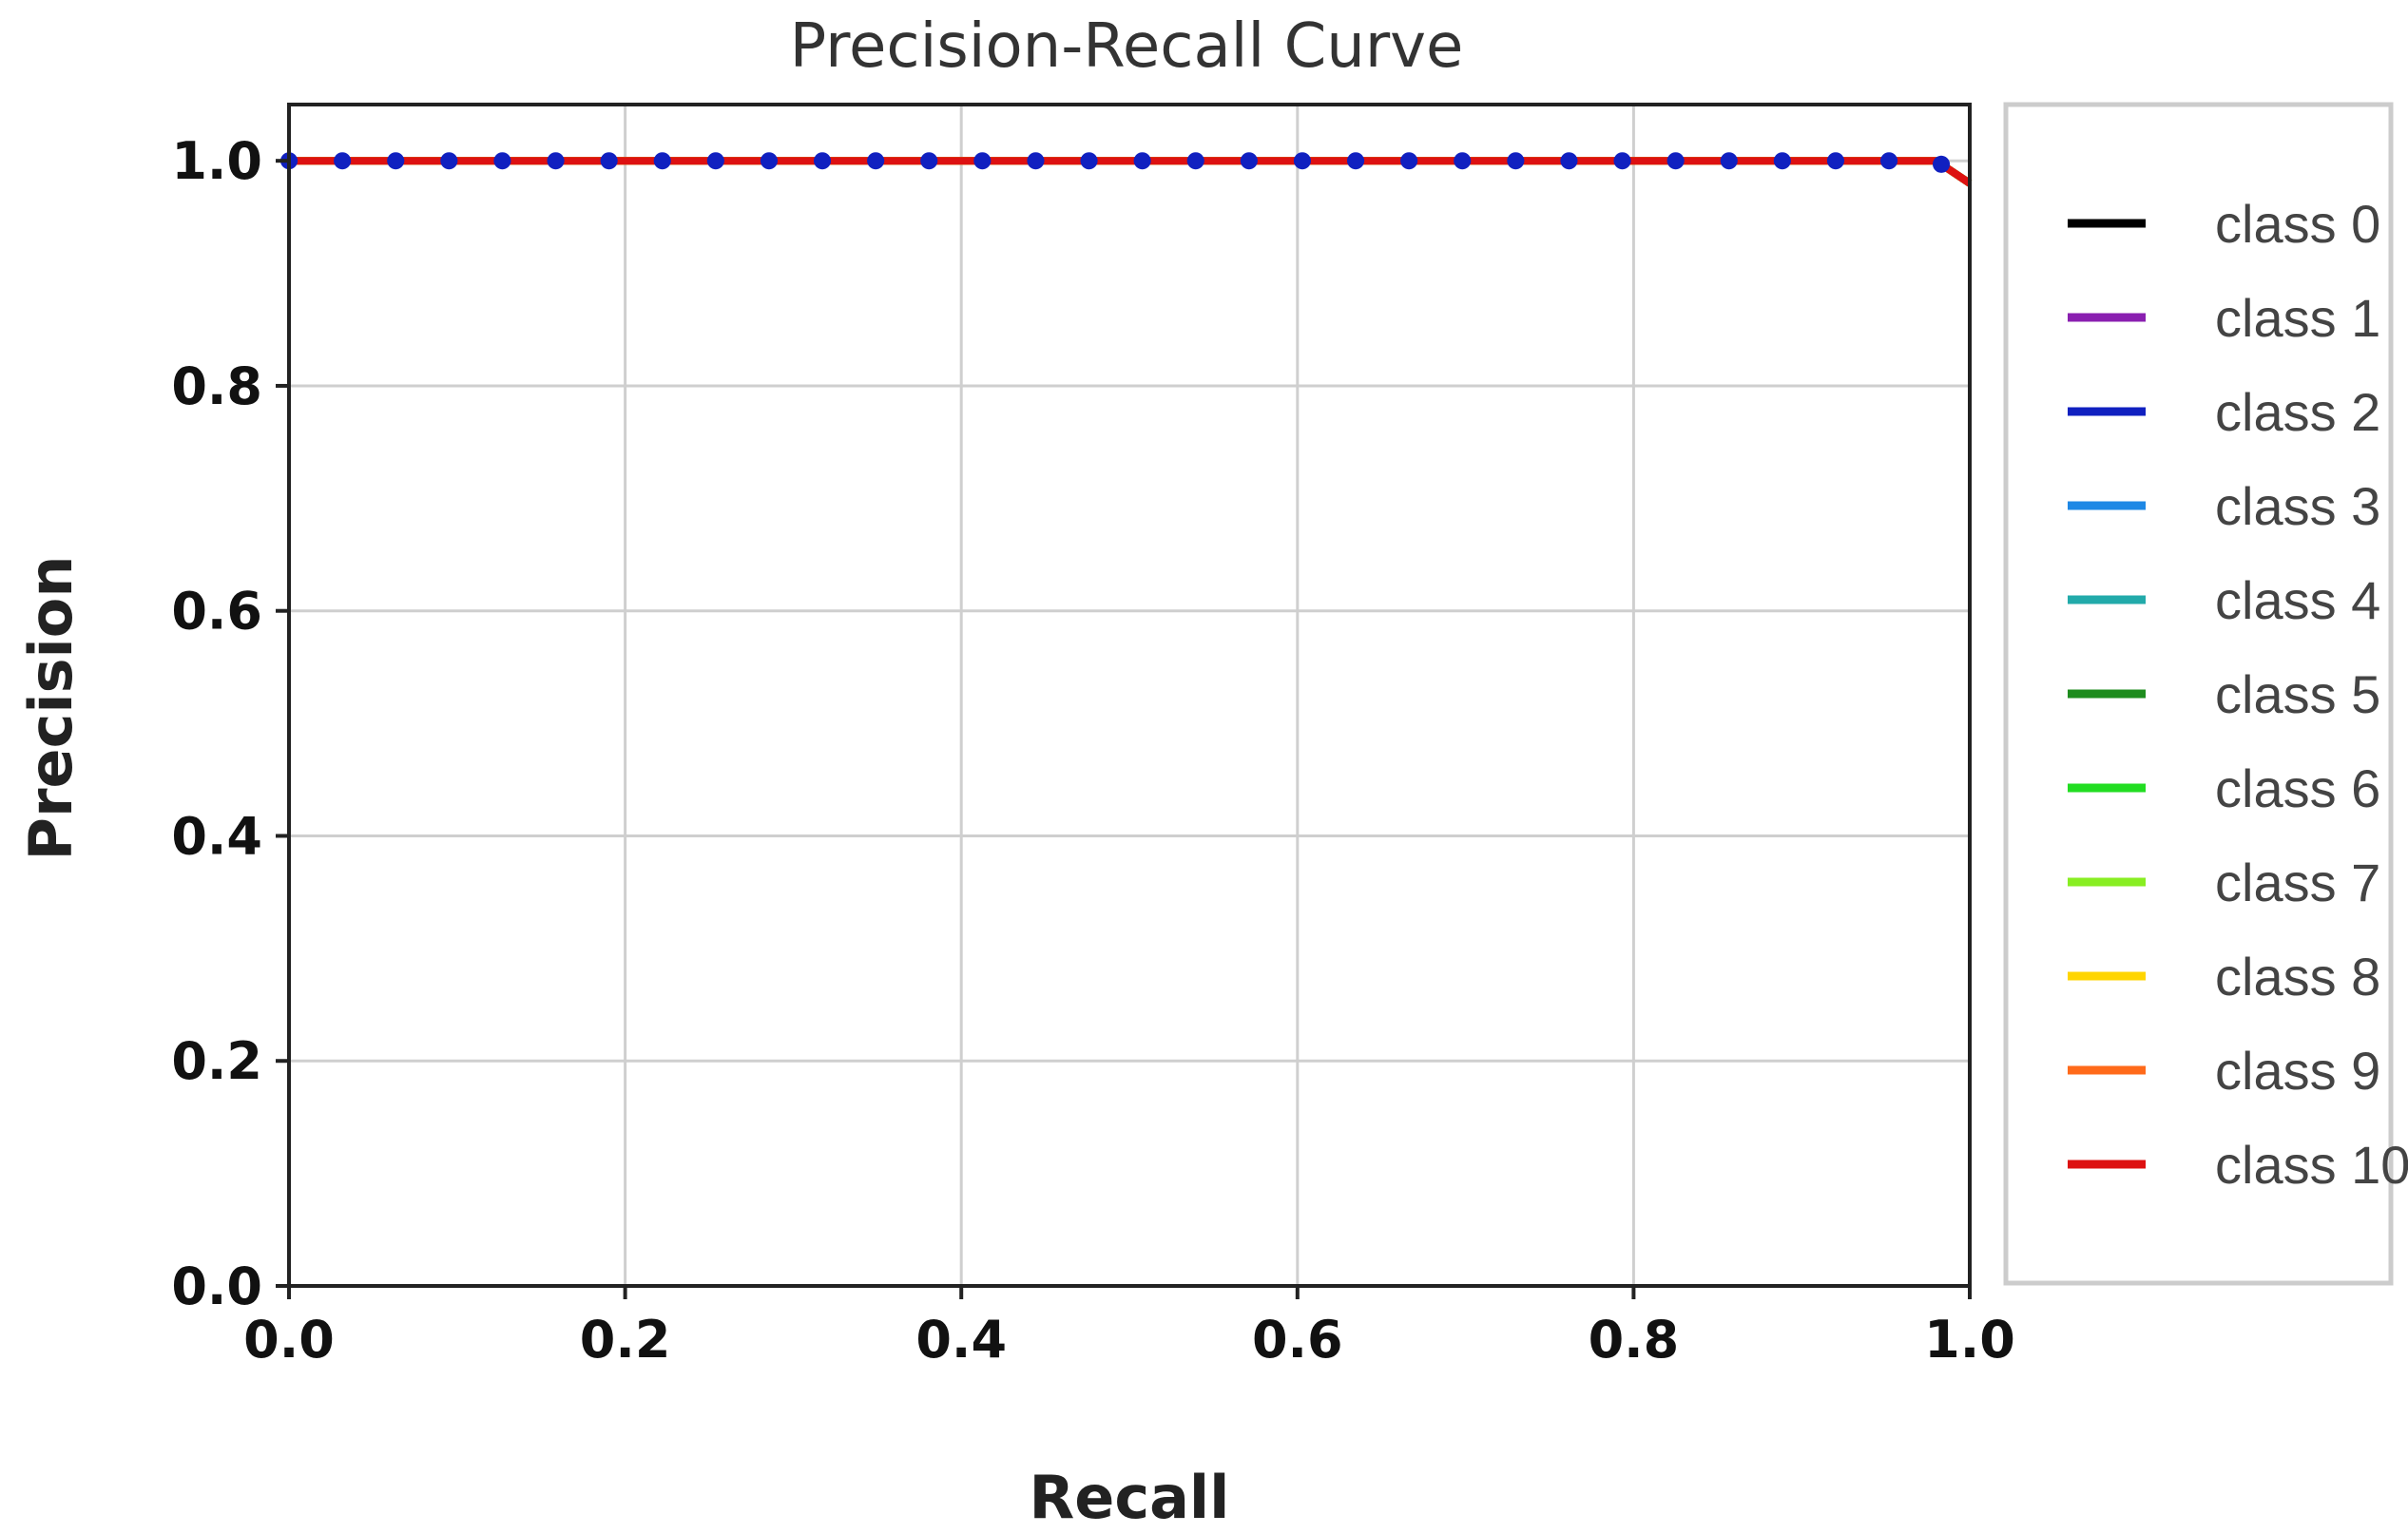 Image resolution: width=2408 pixels, height=1534 pixels. Describe the element at coordinates (1634, 1340) in the screenshot. I see `x-tick-label: 0.8` at that location.